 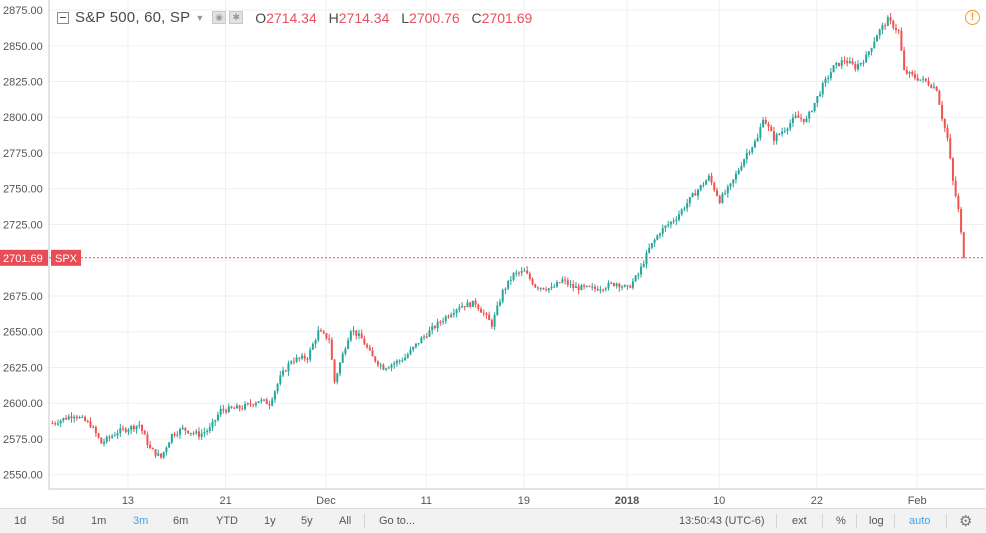 What do you see at coordinates (799, 521) in the screenshot?
I see `ext-hours-toggle: ext` at bounding box center [799, 521].